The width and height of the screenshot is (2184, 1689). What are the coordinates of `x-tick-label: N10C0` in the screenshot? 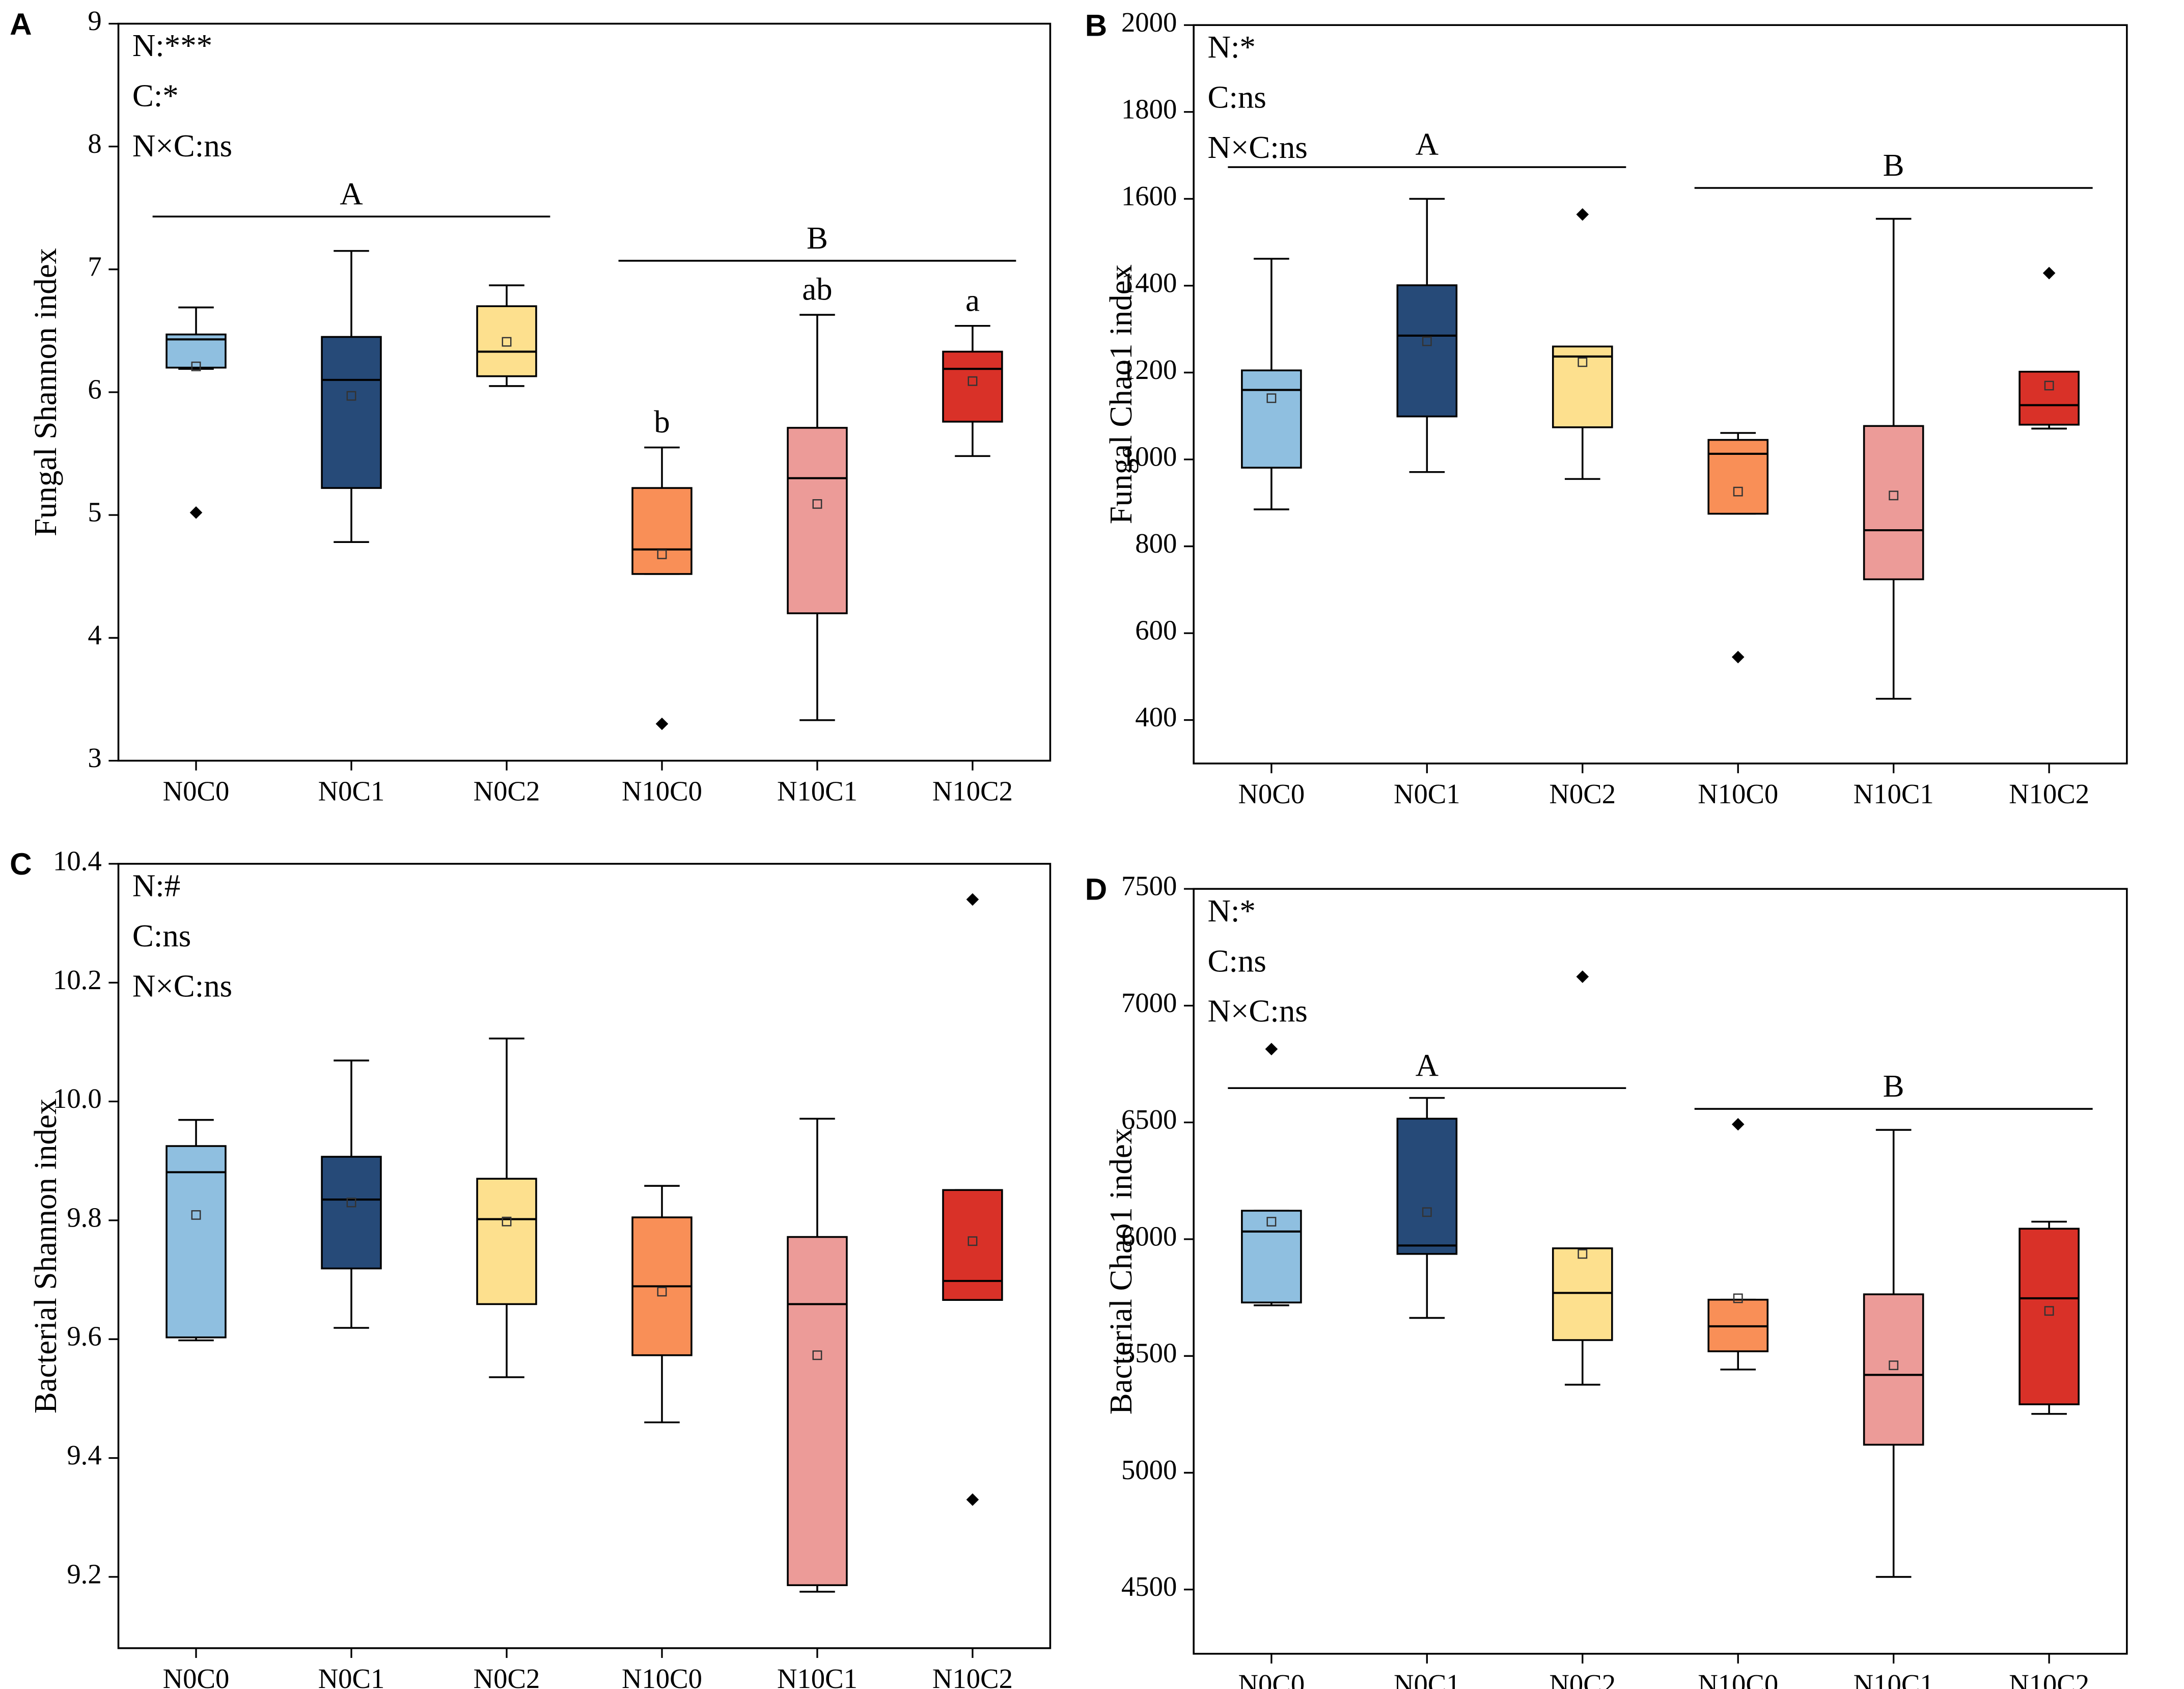 It's located at (662, 1676).